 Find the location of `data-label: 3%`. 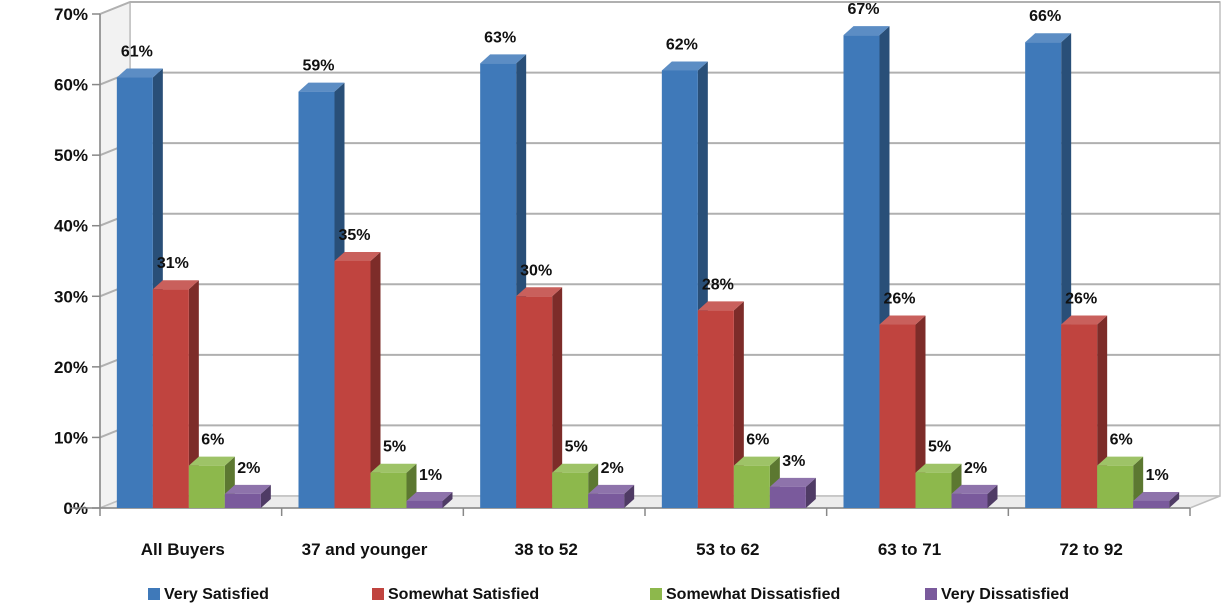

data-label: 3% is located at coordinates (793, 461).